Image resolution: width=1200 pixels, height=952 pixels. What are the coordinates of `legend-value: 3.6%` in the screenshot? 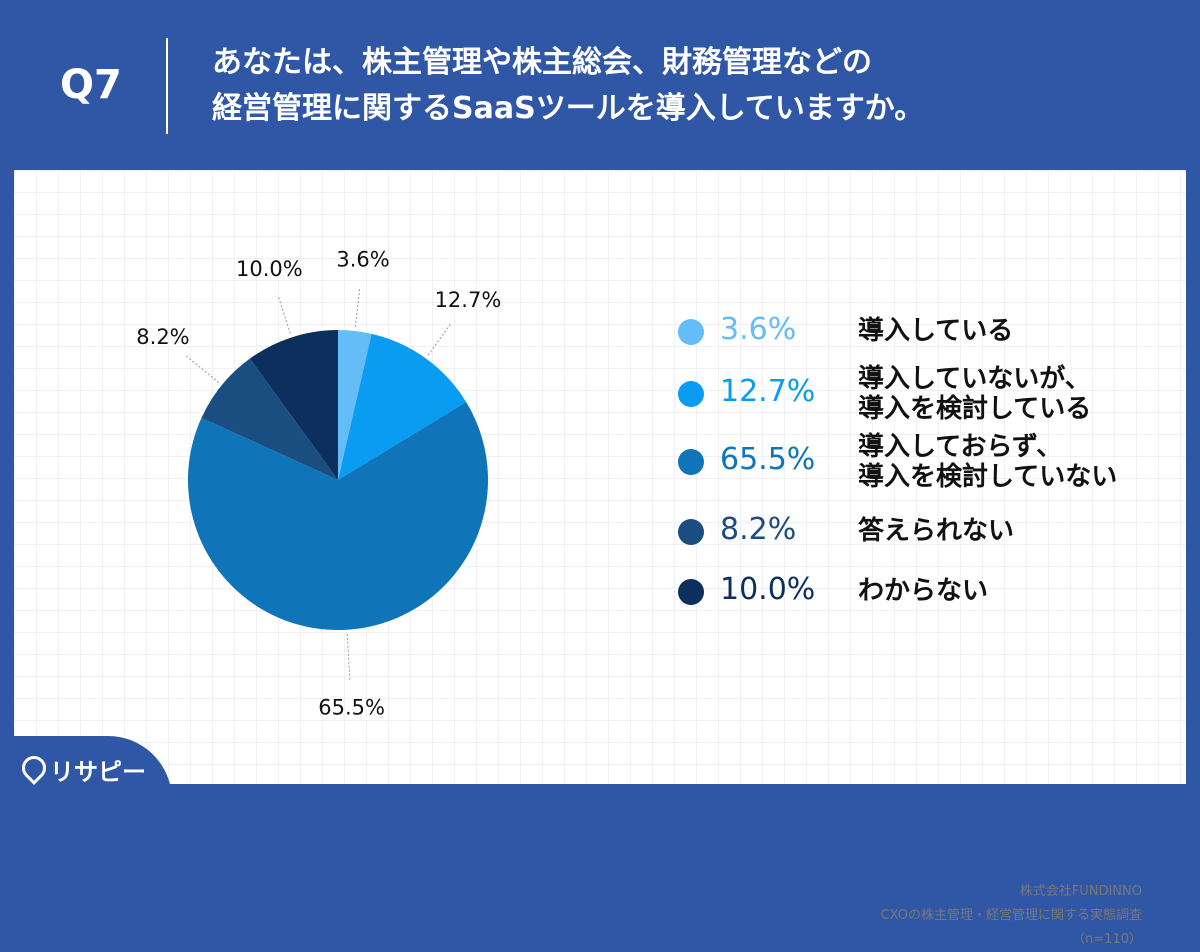 It's located at (758, 329).